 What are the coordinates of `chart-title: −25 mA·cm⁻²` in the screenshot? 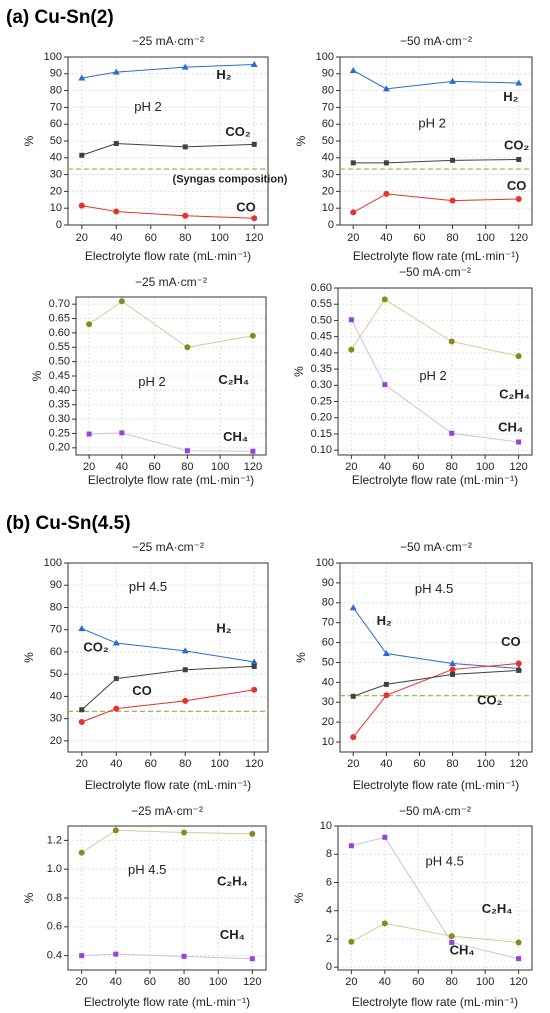 It's located at (171, 282).